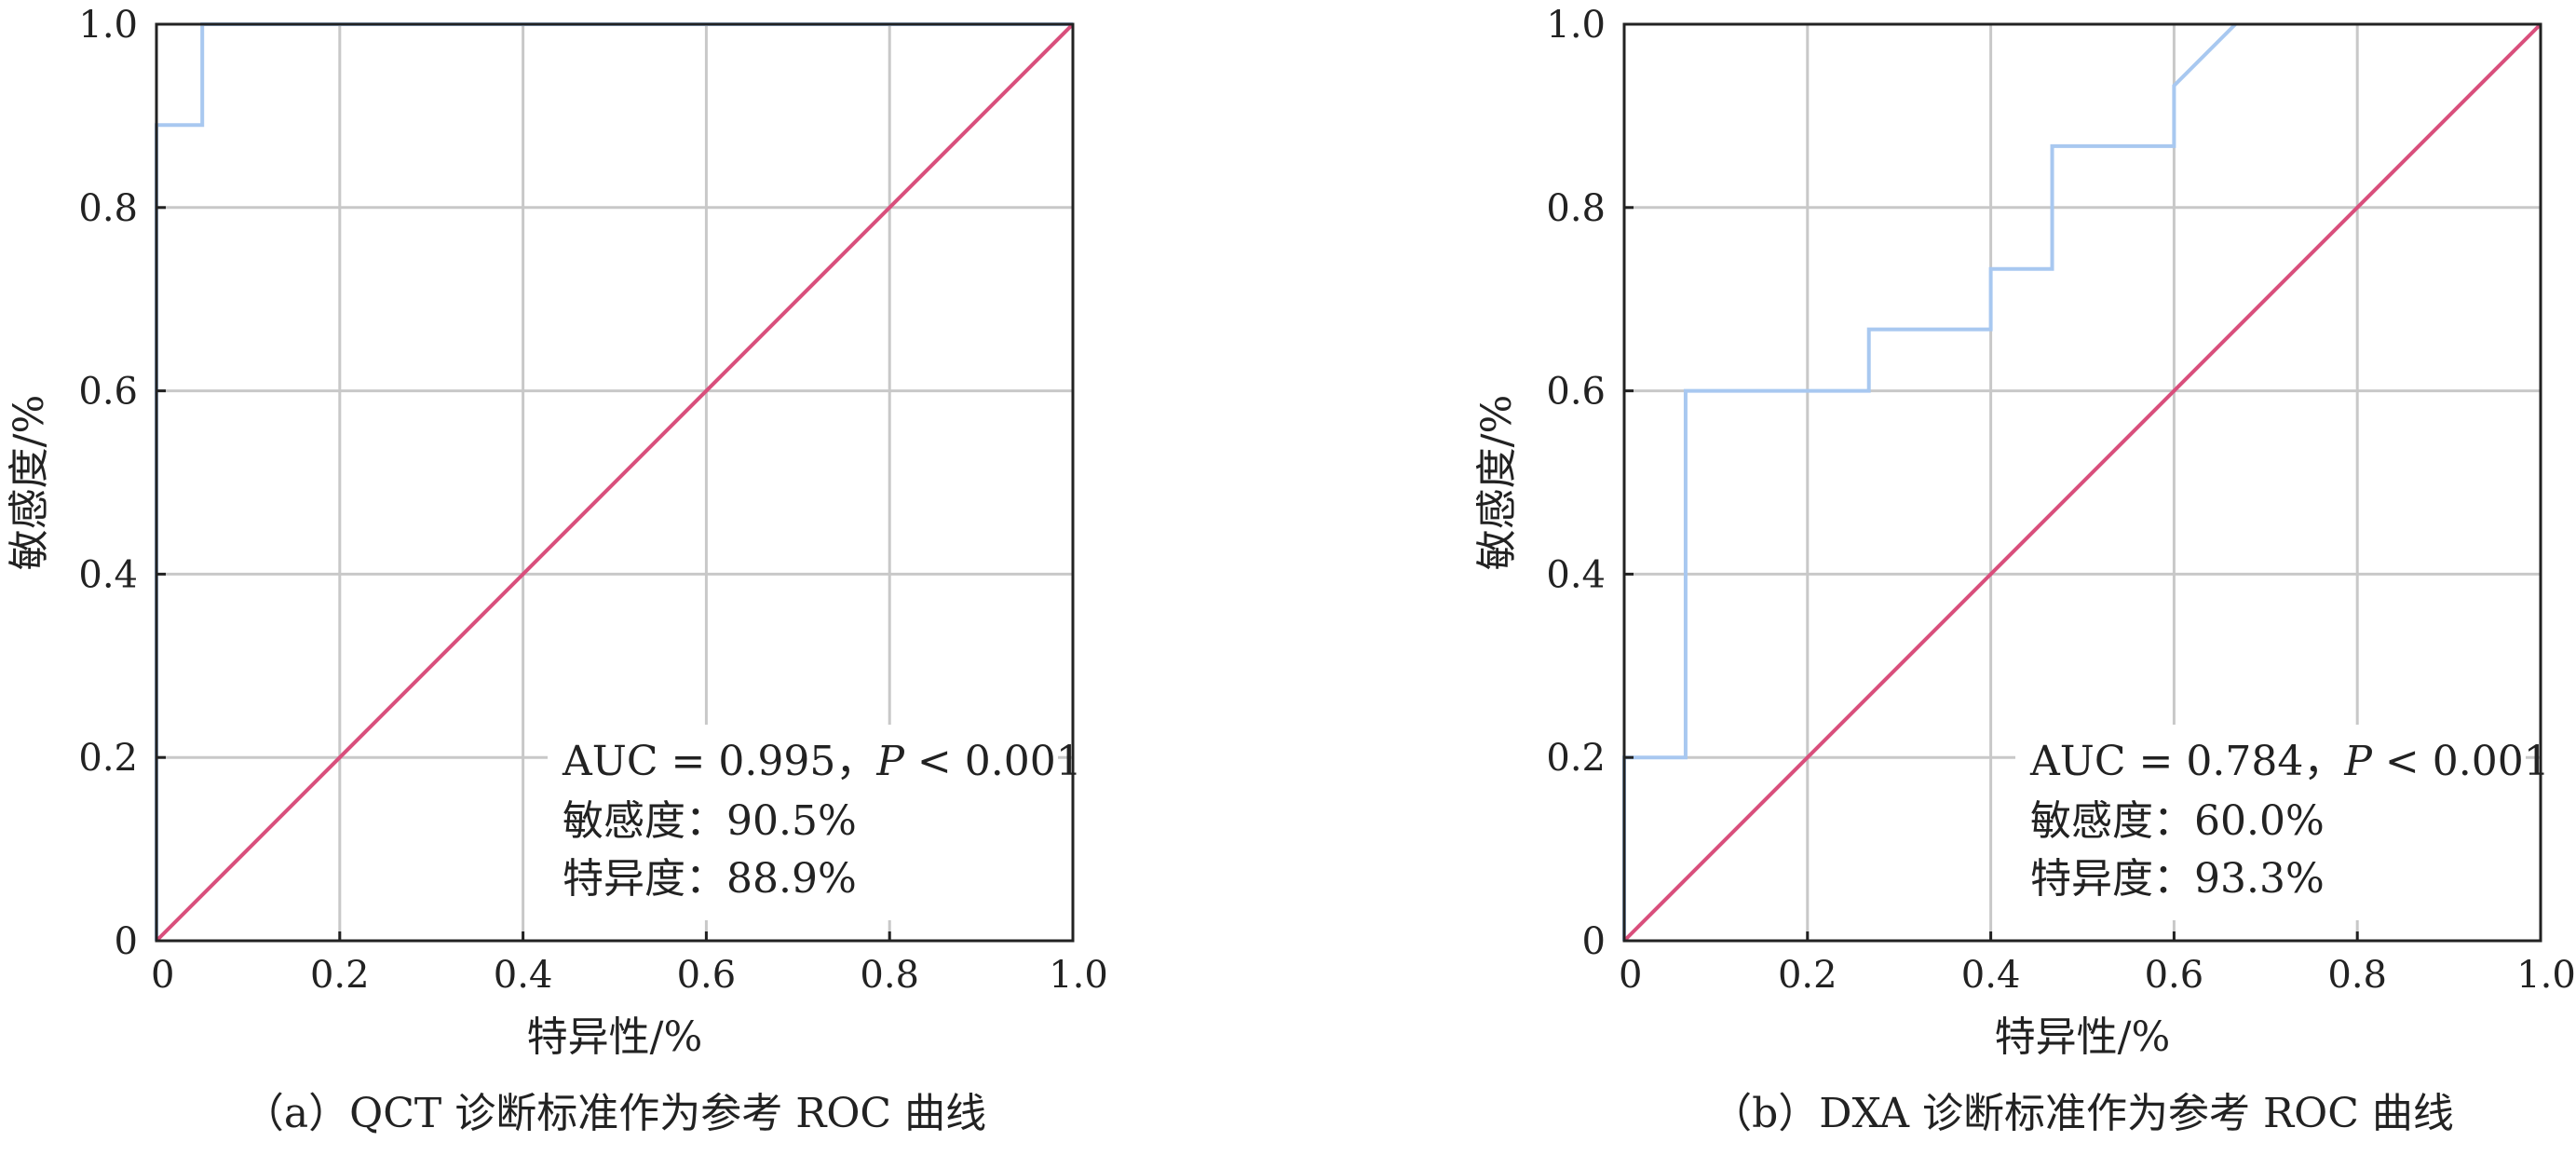  Describe the element at coordinates (2177, 879) in the screenshot. I see `specificity-annotation: 特异度：93.3%` at that location.